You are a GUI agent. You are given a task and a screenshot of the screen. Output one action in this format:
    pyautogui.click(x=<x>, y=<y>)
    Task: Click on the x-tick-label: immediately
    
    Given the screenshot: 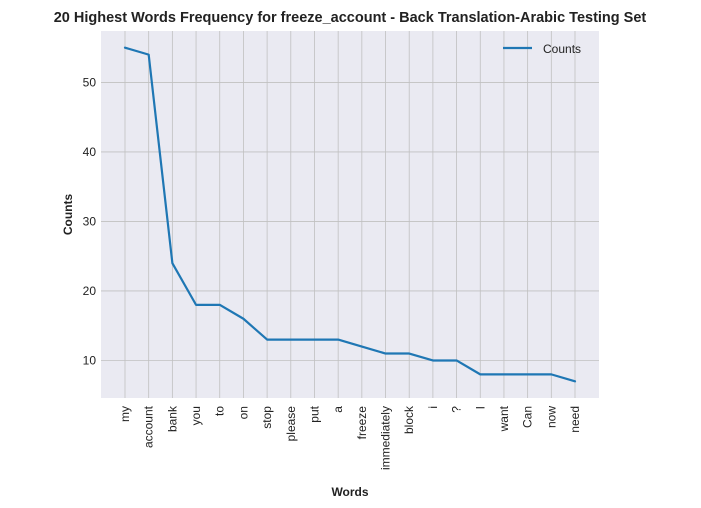 What is the action you would take?
    pyautogui.click(x=386, y=438)
    